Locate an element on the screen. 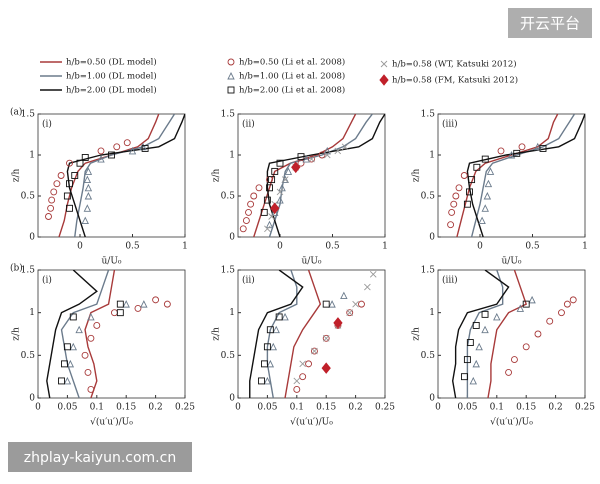 This screenshot has width=600, height=484. legend-label: h/b=2.00 (Li et al. 2008) is located at coordinates (292, 90).